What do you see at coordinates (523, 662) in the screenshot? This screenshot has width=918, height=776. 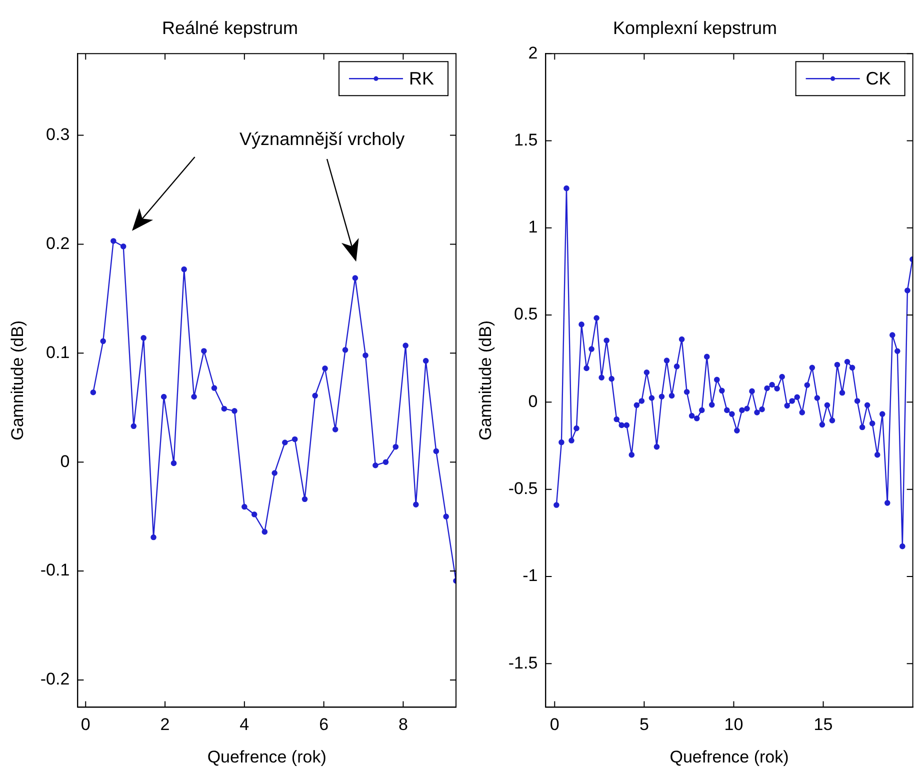 I see `y-tick-label: -1.5` at bounding box center [523, 662].